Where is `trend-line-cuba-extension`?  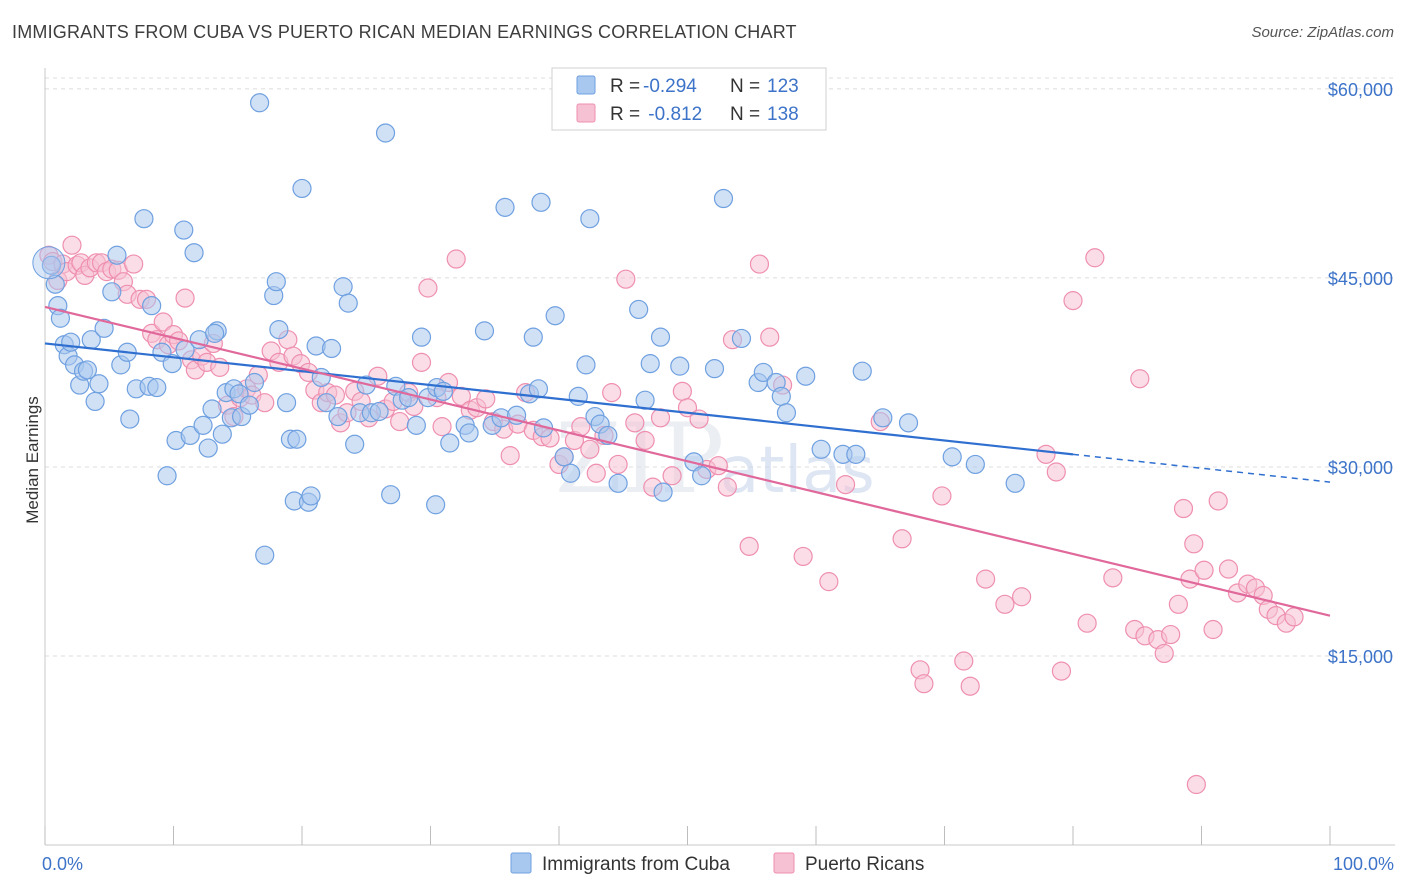 trend-line-cuba-extension is located at coordinates (1201, 468).